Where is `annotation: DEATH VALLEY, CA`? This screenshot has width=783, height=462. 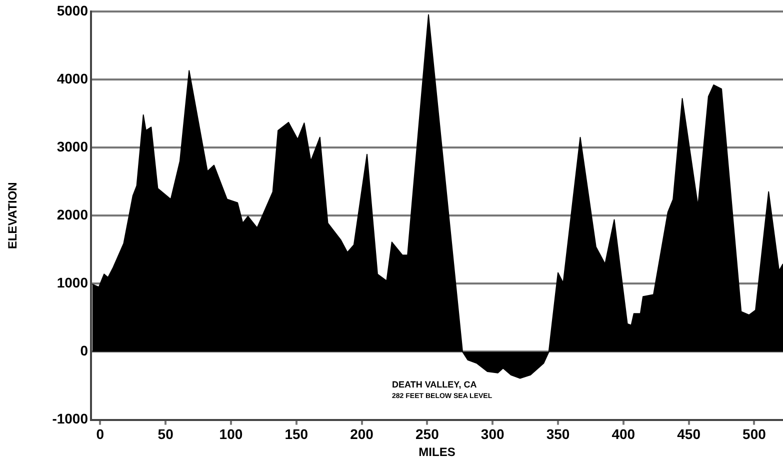 annotation: DEATH VALLEY, CA is located at coordinates (435, 385).